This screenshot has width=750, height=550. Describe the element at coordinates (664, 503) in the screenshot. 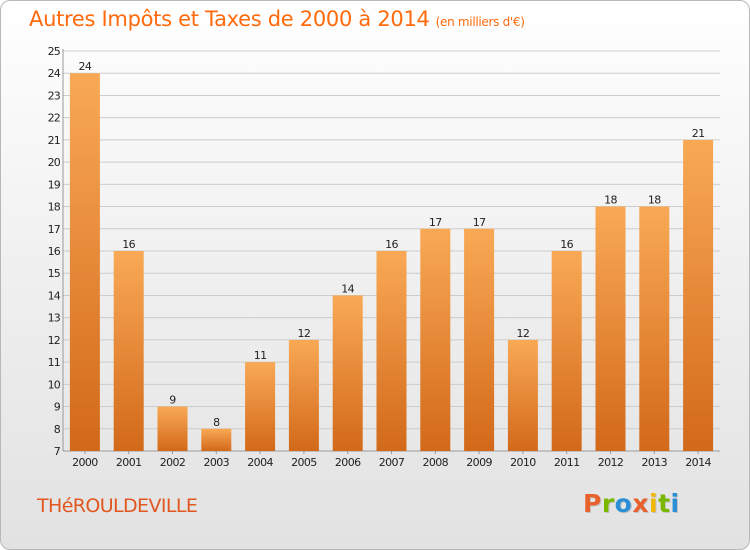

I see `logo-letter: t` at that location.